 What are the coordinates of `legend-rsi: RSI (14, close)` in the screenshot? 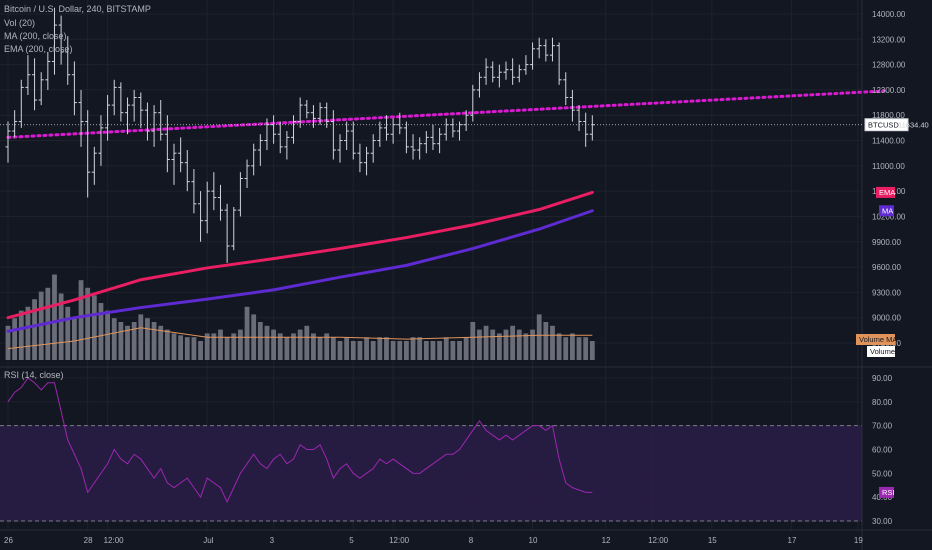 It's located at (34, 375).